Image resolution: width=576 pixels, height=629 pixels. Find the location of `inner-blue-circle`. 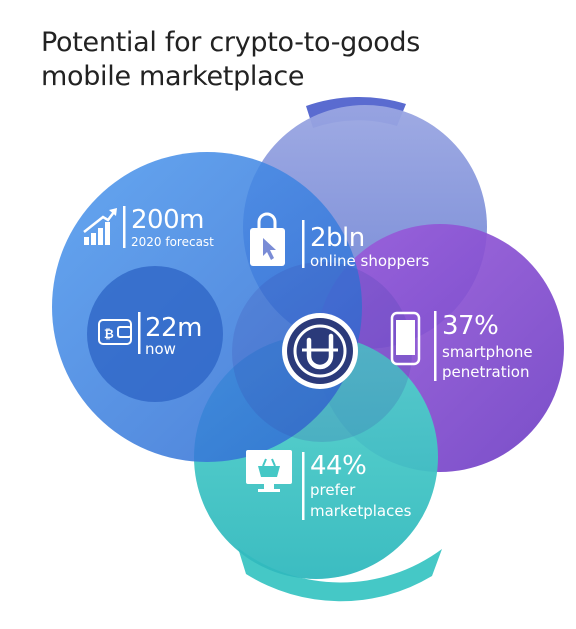

inner-blue-circle is located at coordinates (155, 334).